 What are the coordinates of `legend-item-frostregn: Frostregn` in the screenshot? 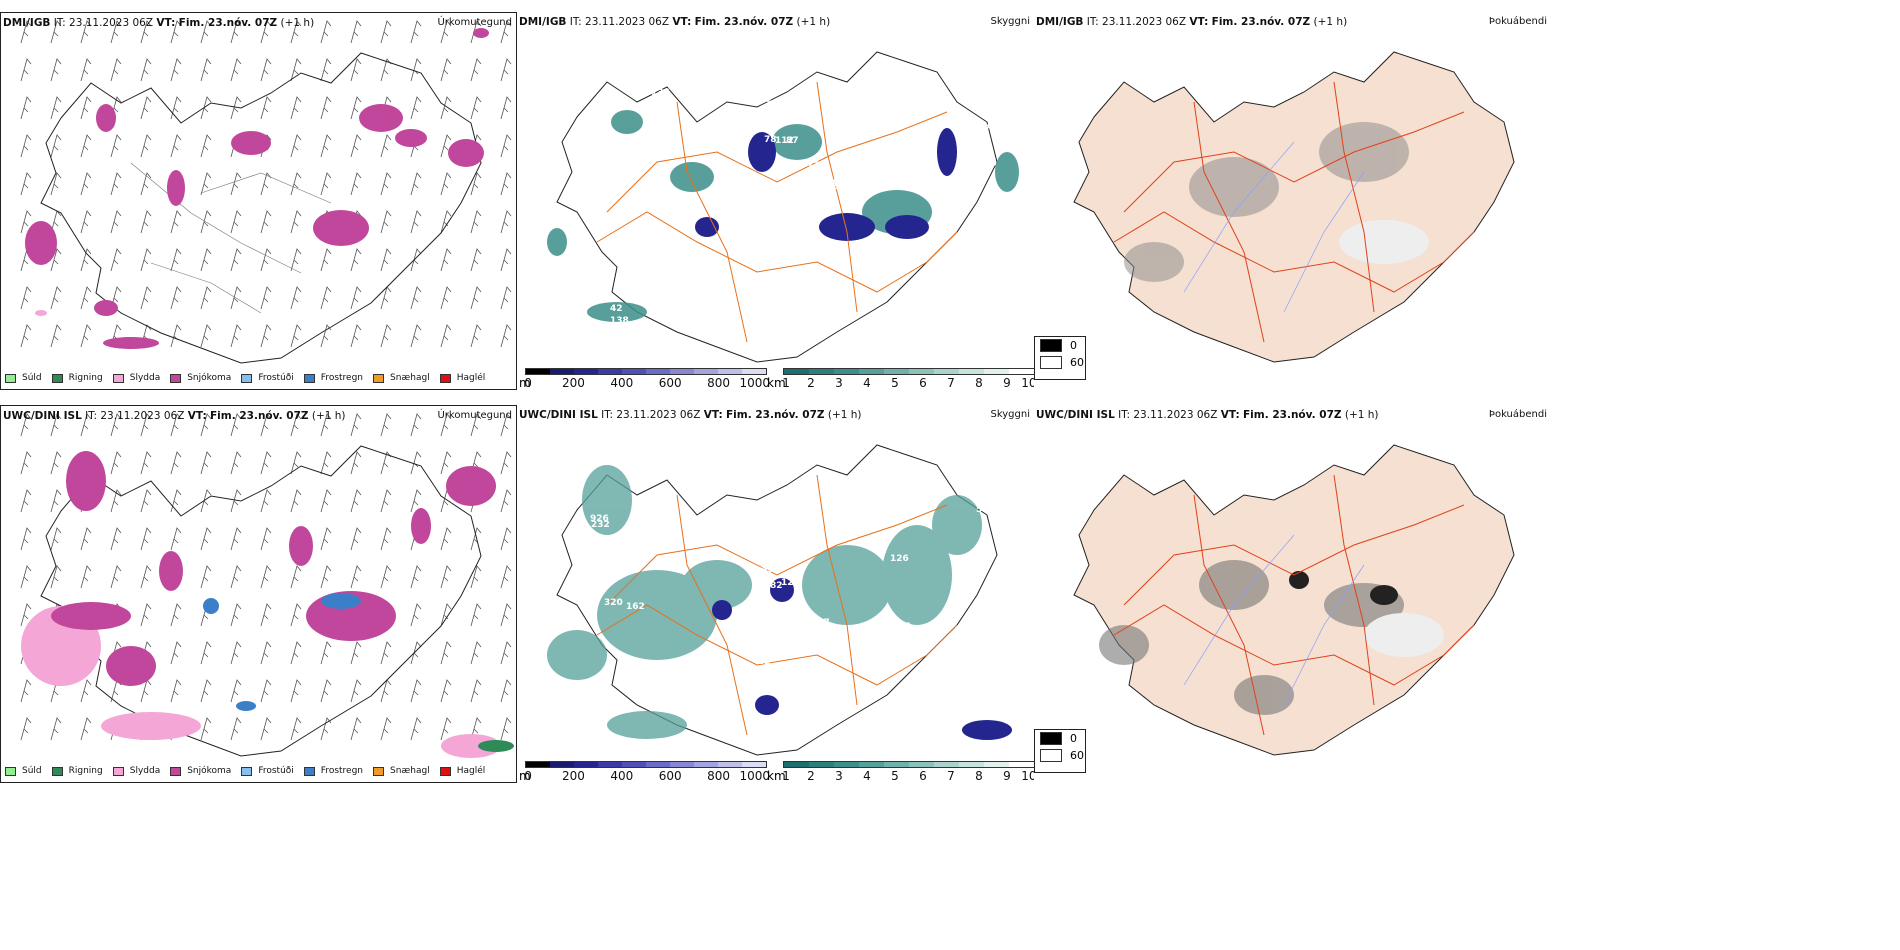 It's located at (333, 378).